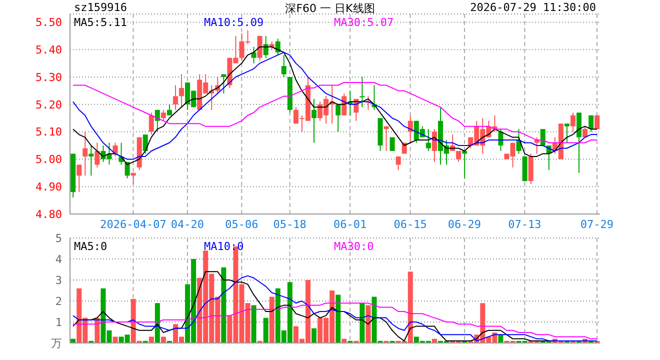 The image size is (660, 360). What do you see at coordinates (410, 224) in the screenshot?
I see `x-tick-label: 06-15` at bounding box center [410, 224].